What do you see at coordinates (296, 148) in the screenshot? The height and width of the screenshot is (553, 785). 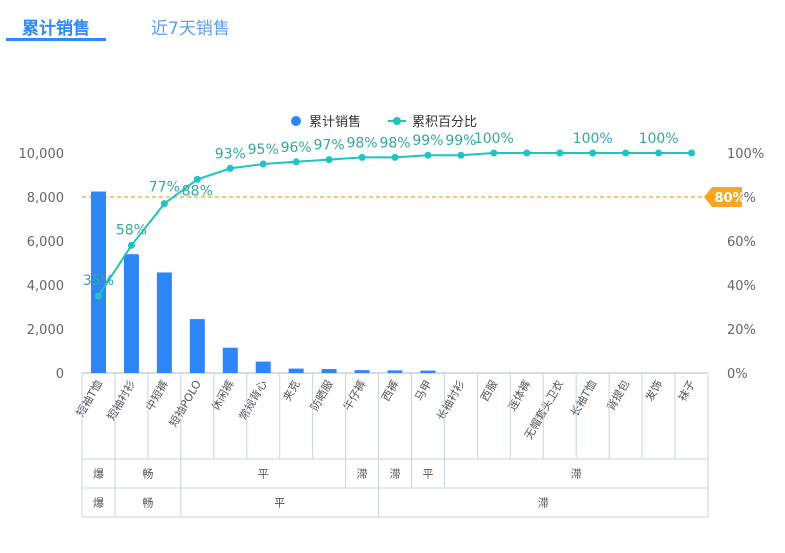 I see `point-label: 96%` at bounding box center [296, 148].